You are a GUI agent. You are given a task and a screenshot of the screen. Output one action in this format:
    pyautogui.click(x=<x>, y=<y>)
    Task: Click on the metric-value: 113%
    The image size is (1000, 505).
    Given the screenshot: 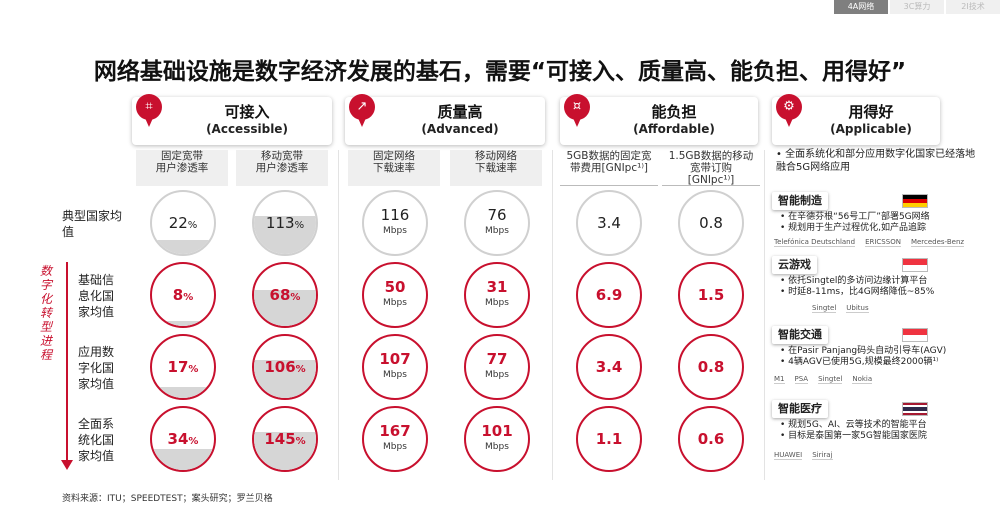 What is the action you would take?
    pyautogui.click(x=285, y=223)
    